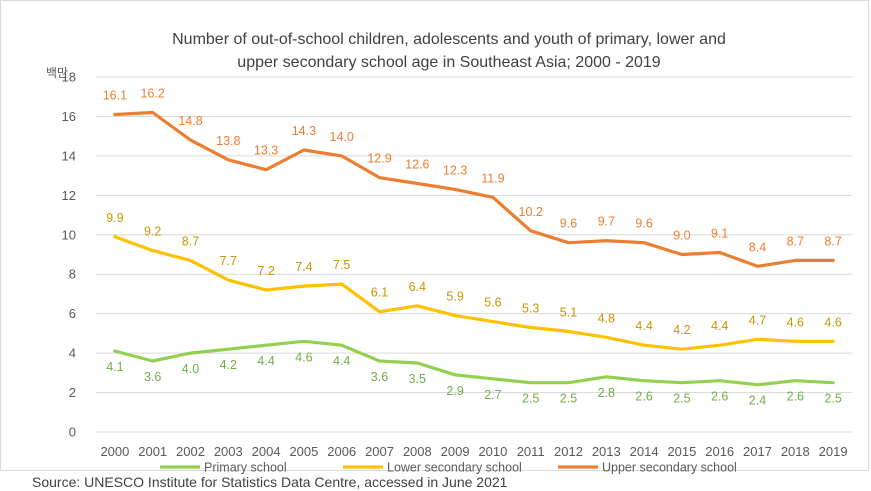  What do you see at coordinates (228, 261) in the screenshot?
I see `data-label: 7.7` at bounding box center [228, 261].